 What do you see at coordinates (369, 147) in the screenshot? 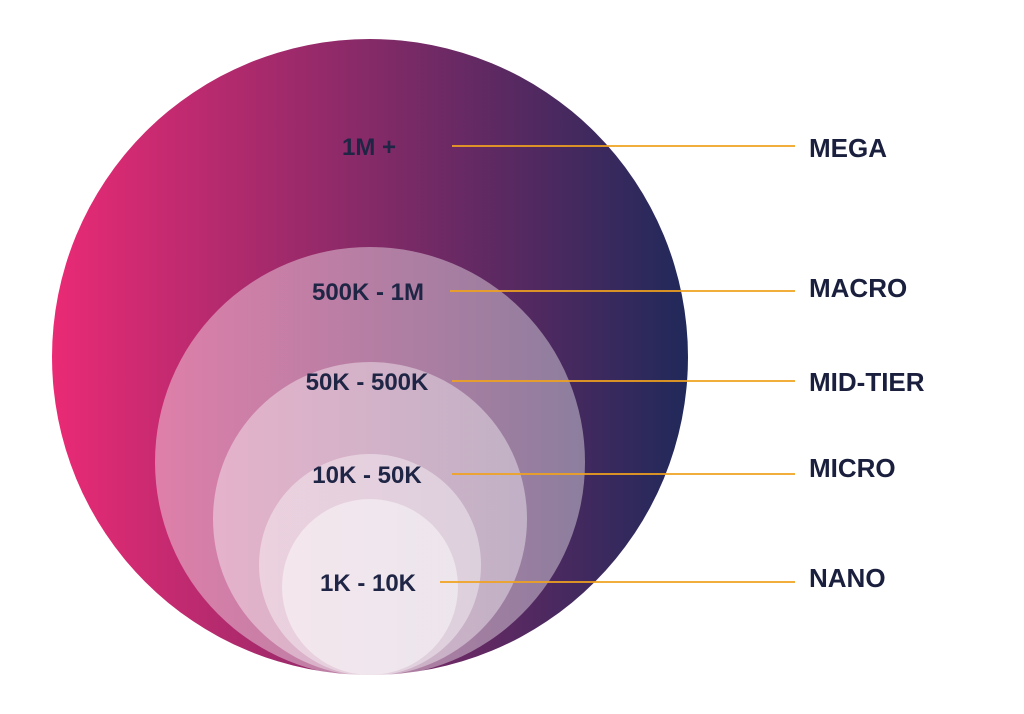
I see `mega-range-label: 1M +` at bounding box center [369, 147].